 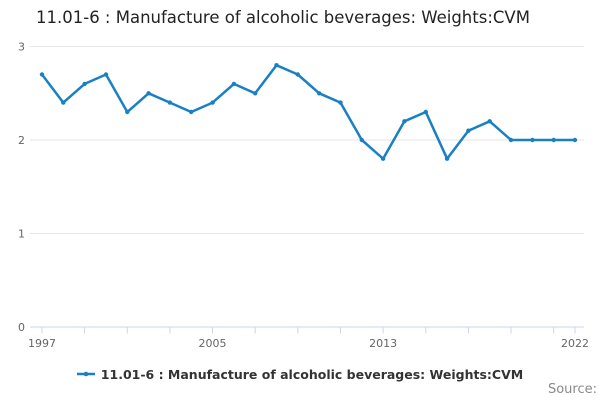 I want to click on x-axis-label: 2022, so click(x=575, y=343).